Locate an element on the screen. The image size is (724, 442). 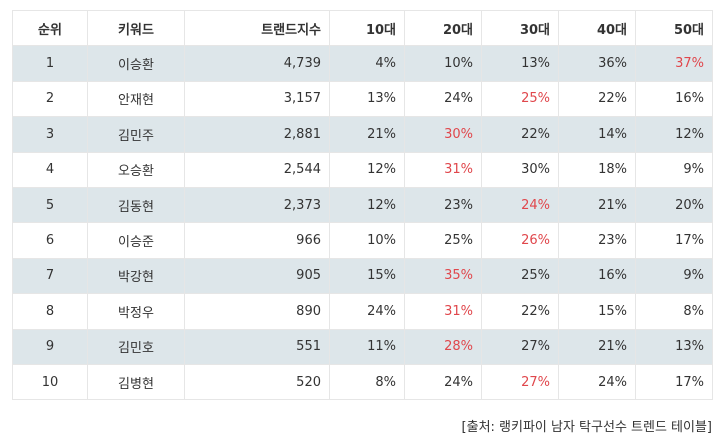
cell-trend-index: 3,157 is located at coordinates (257, 99).